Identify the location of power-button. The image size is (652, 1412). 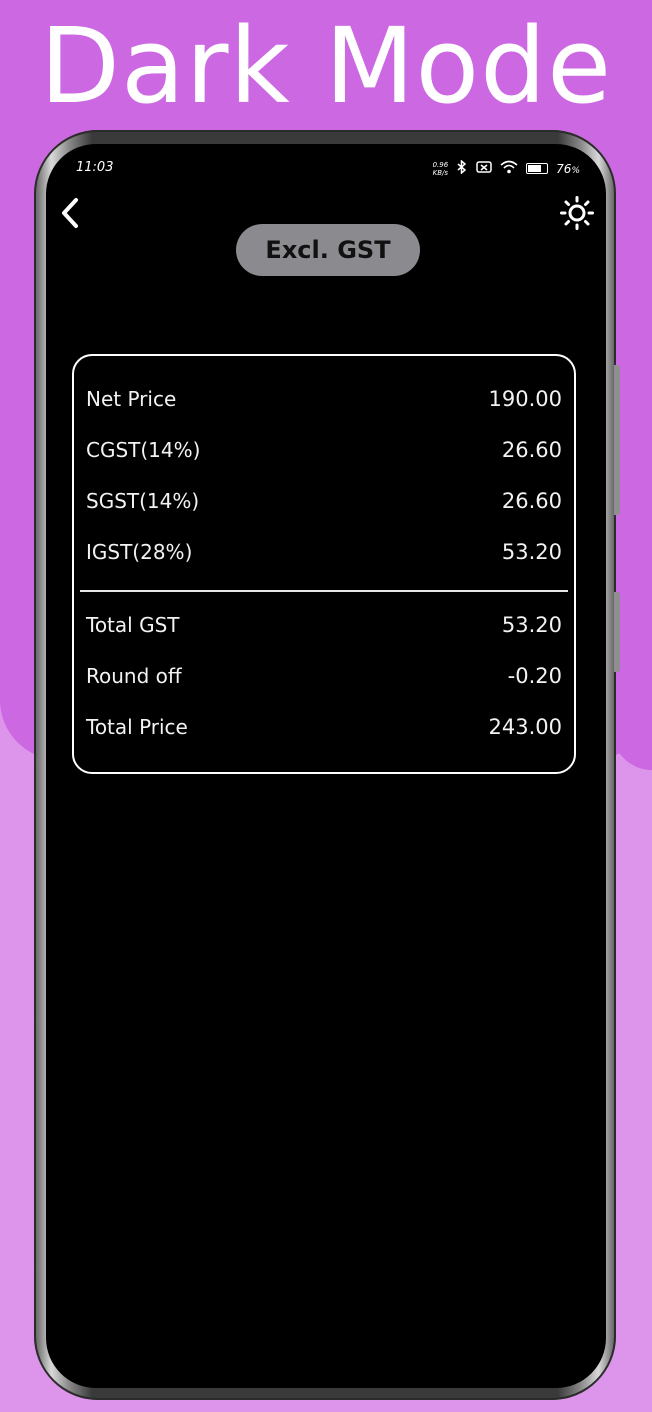
(617, 632).